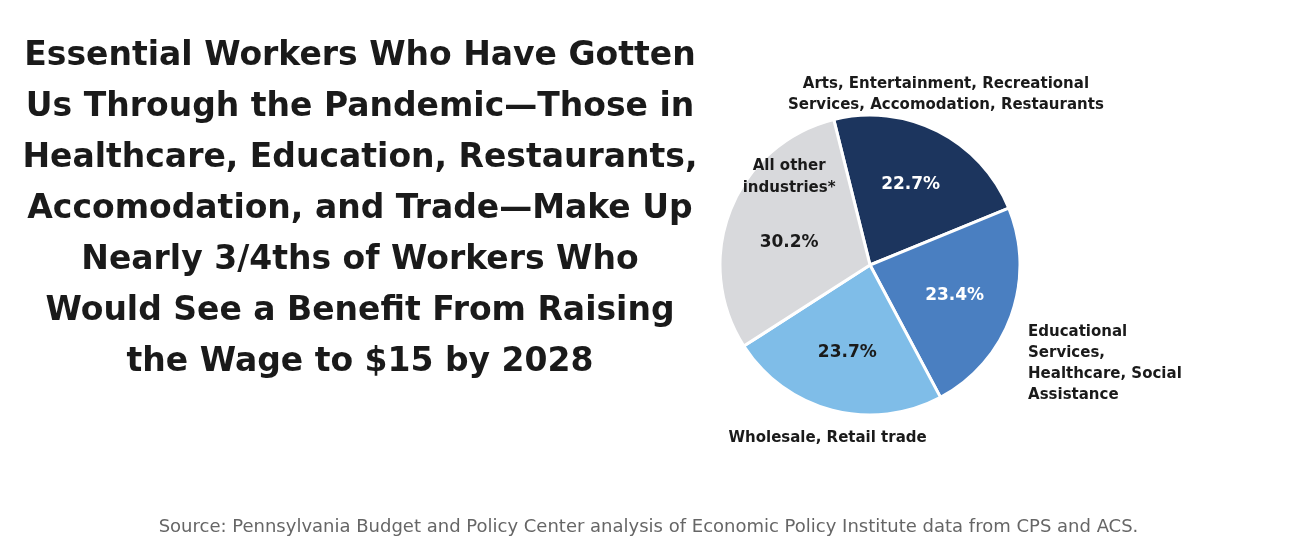 This screenshot has width=1297, height=550. Describe the element at coordinates (789, 241) in the screenshot. I see `data-label: 30.2%` at that location.